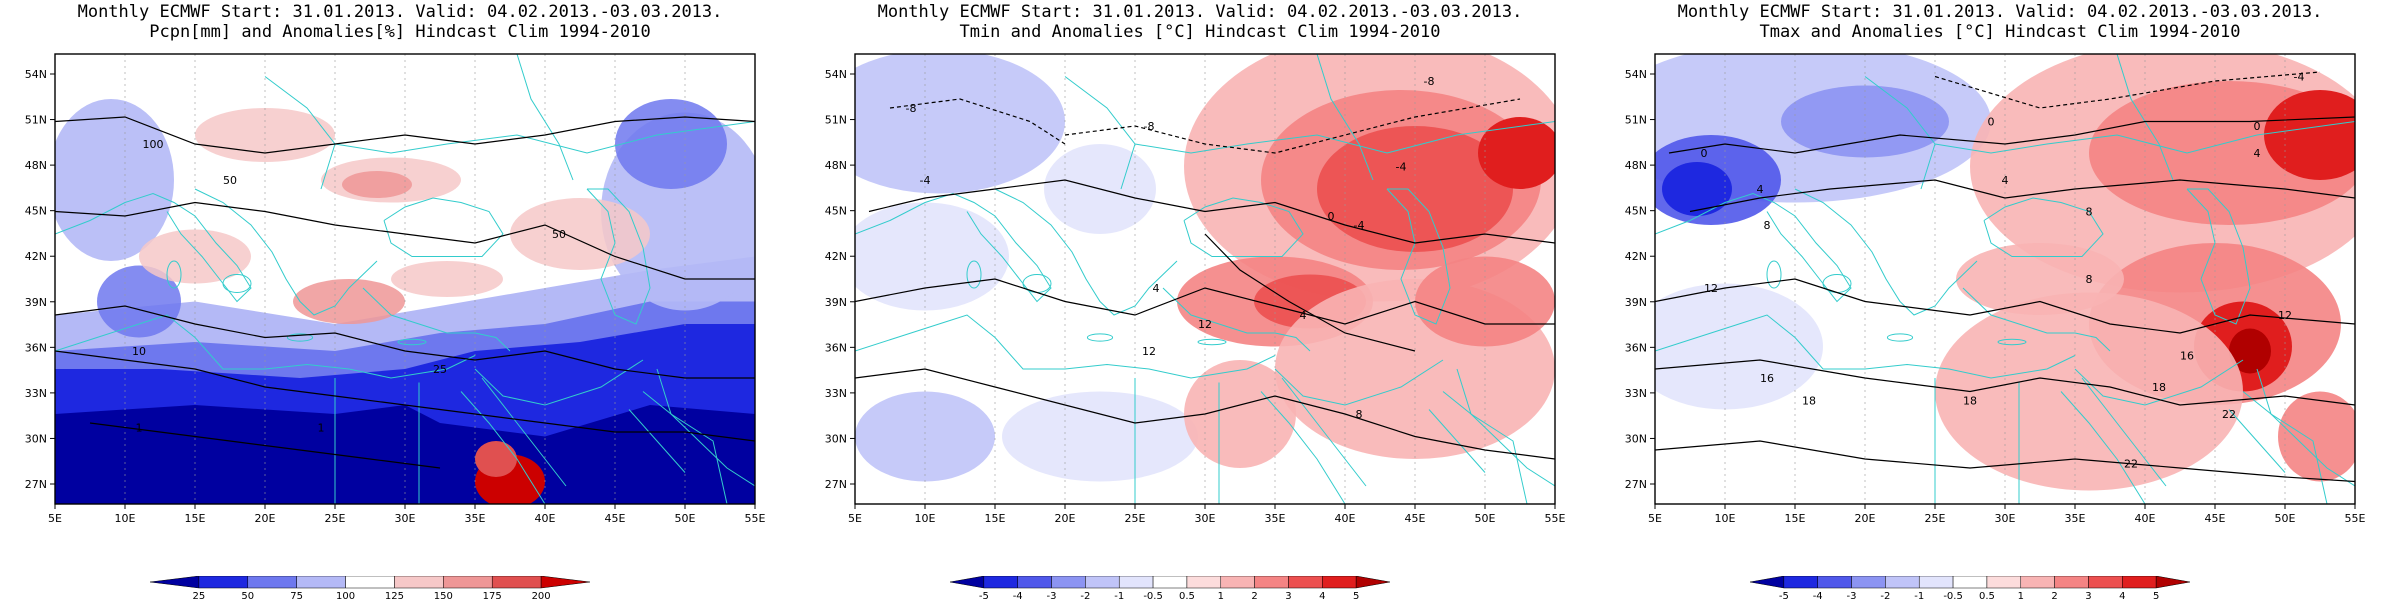  What do you see at coordinates (2145, 518) in the screenshot?
I see `lon-label: 40E` at bounding box center [2145, 518].